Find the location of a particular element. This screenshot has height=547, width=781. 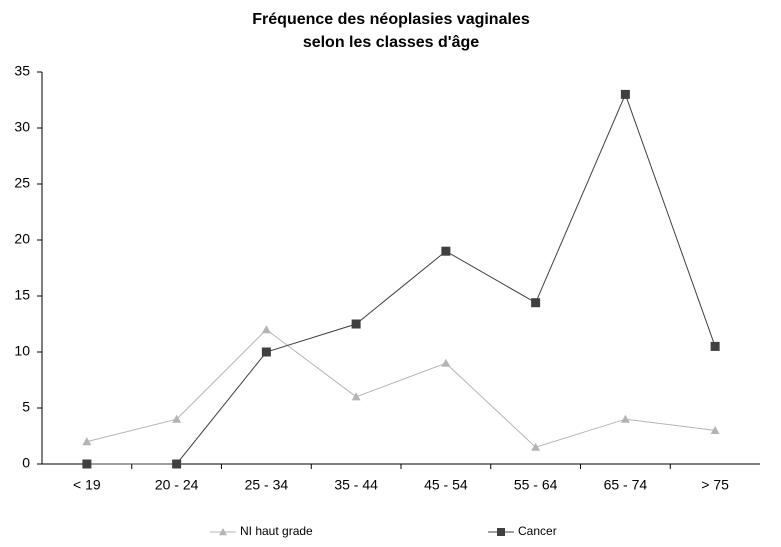

chart-title: Fréquence des néoplasies vaginales is located at coordinates (391, 19).